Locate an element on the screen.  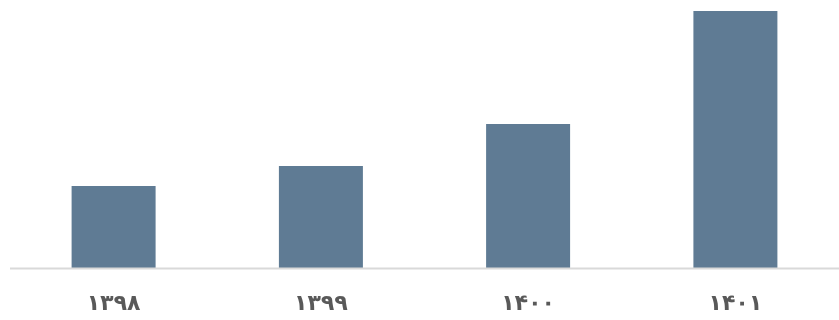
x-tick-labels-group: ۱۳۹۸ ۱۳۹۹ ۱۴۰۰ ۱۴۰۱ is located at coordinates (425, 303).